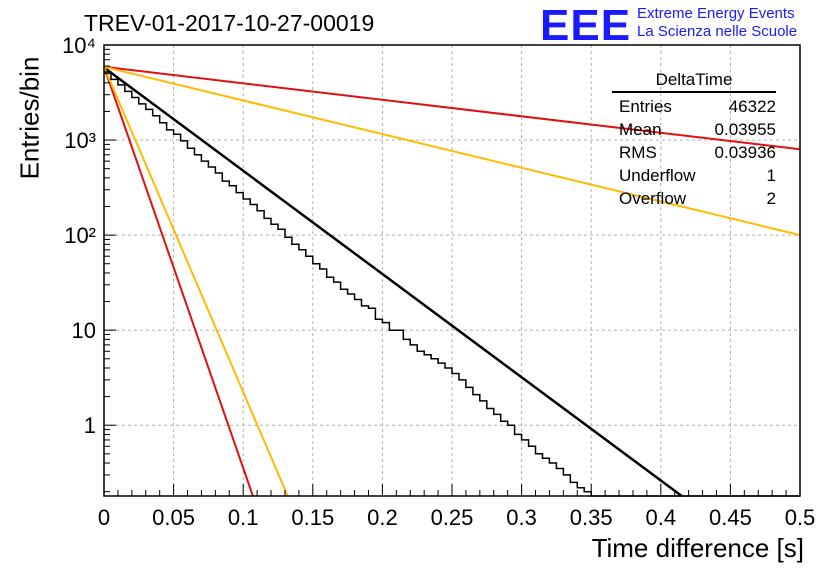  I want to click on stats-label: RMS, so click(638, 152).